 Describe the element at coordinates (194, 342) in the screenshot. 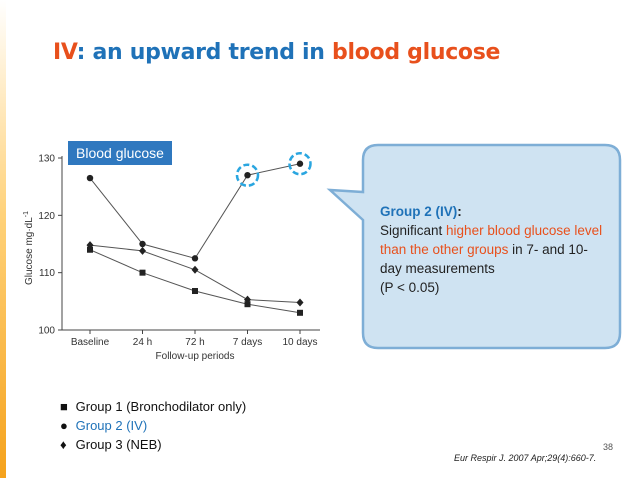

I see `x-tick-label: 72 h` at that location.